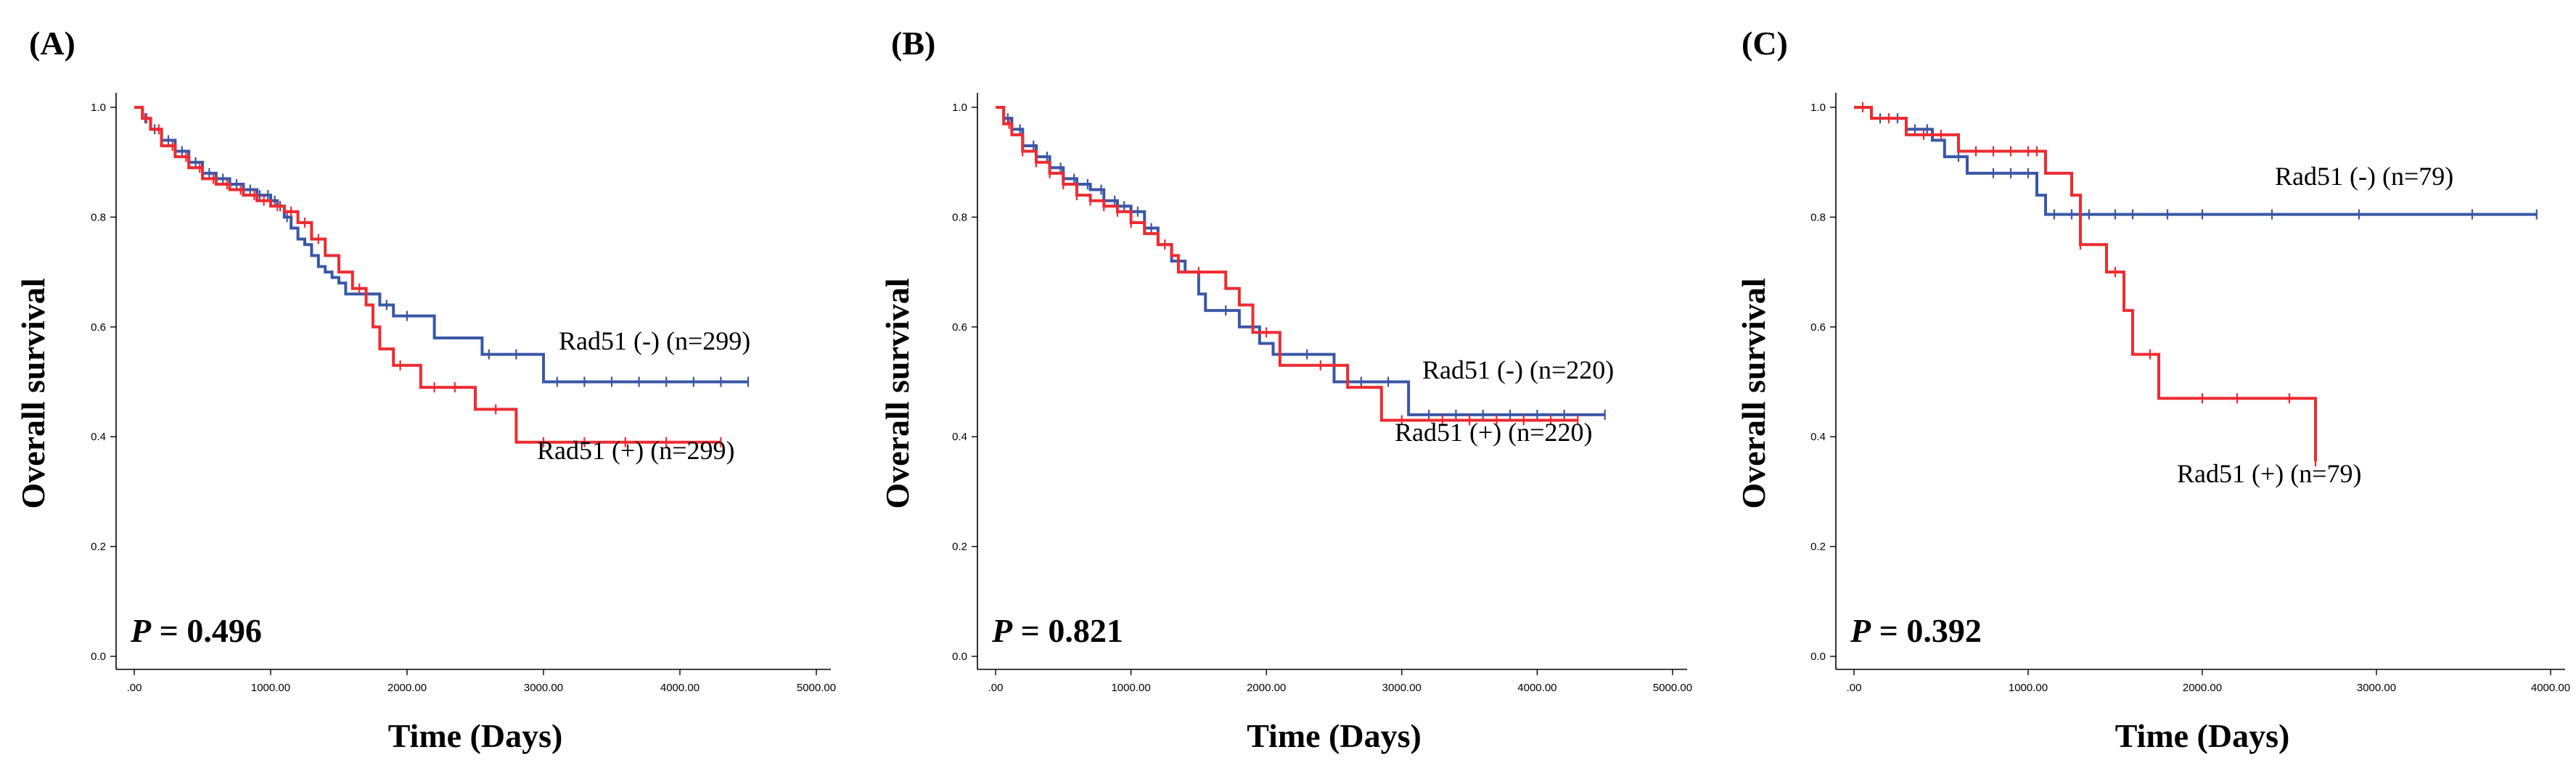 The image size is (2576, 776). What do you see at coordinates (2364, 176) in the screenshot?
I see `legend-label-negative: Rad51 (-) (n=79)` at bounding box center [2364, 176].